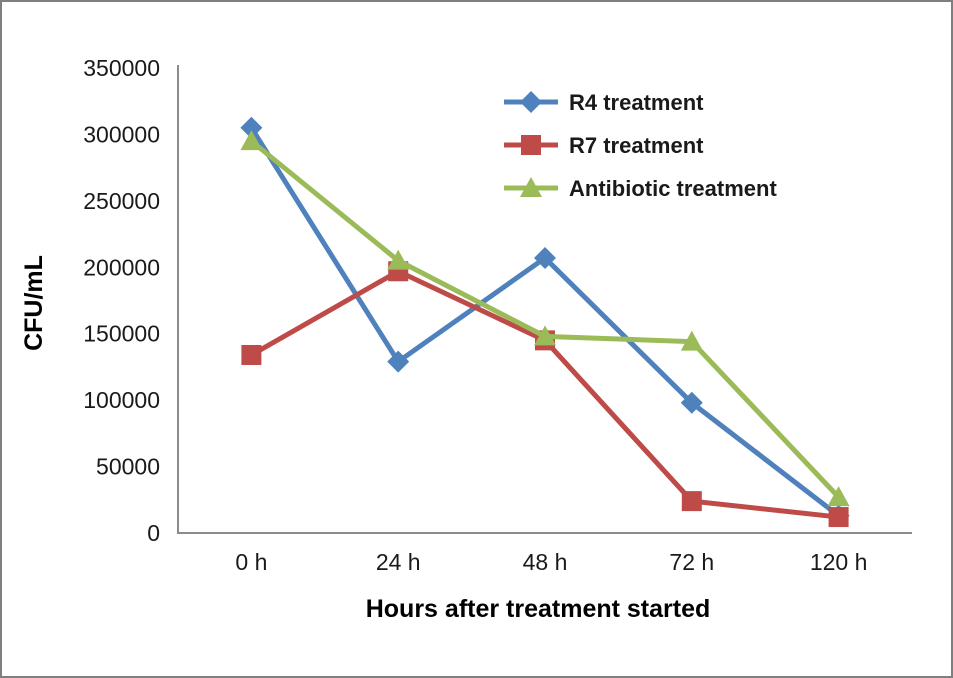  What do you see at coordinates (121, 68) in the screenshot?
I see `y-tick-label: 350000` at bounding box center [121, 68].